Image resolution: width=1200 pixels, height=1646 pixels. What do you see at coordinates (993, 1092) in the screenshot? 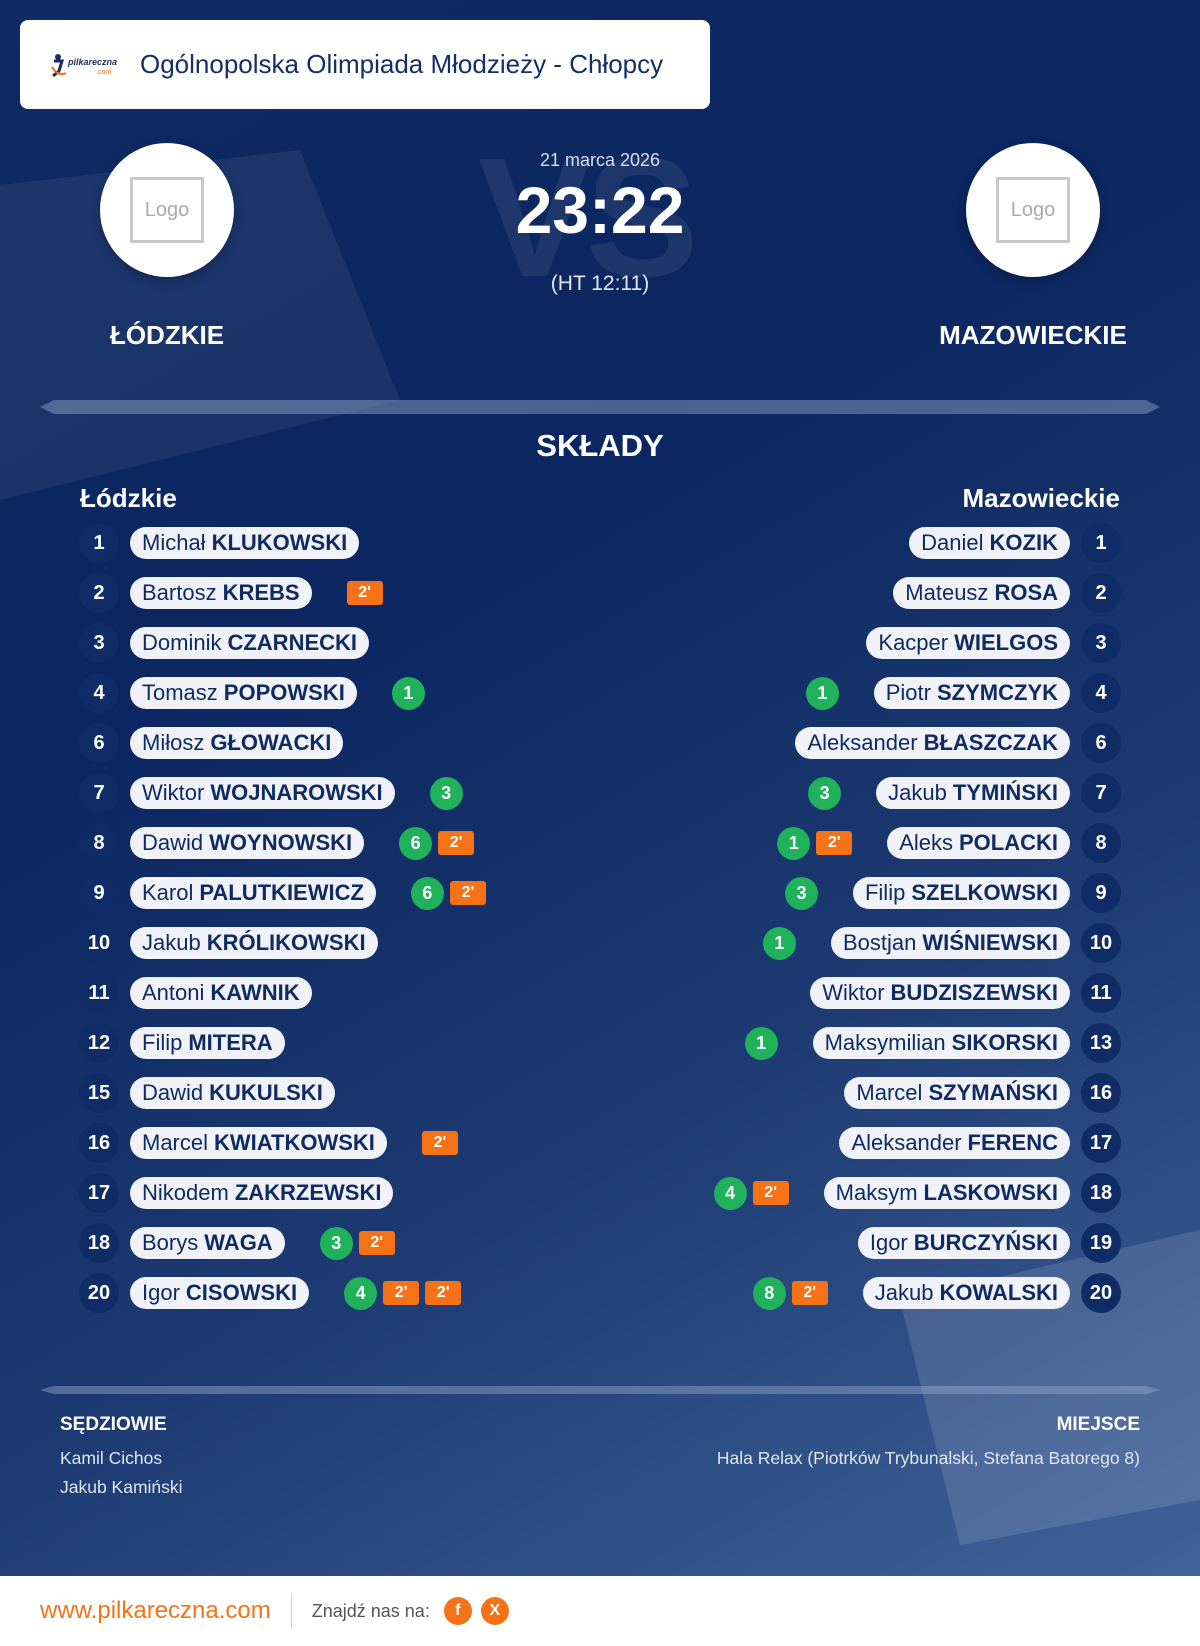
I see `player-last-name: SZYMAŃSKI` at bounding box center [993, 1092].